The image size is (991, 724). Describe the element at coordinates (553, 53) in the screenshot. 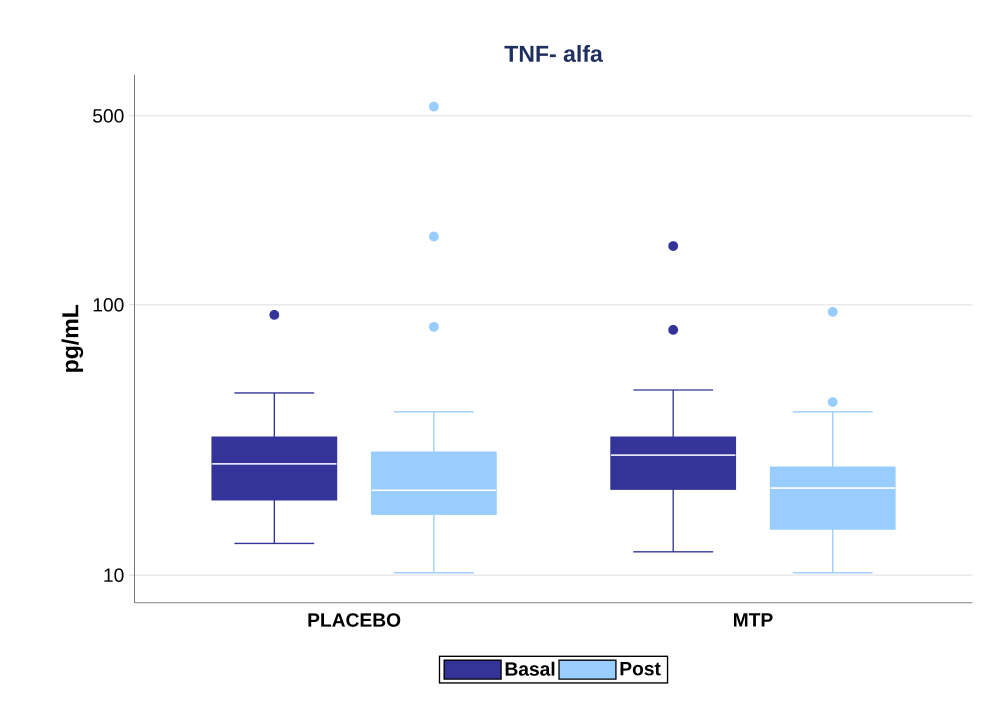

I see `chart-title: TNF- alfa` at that location.